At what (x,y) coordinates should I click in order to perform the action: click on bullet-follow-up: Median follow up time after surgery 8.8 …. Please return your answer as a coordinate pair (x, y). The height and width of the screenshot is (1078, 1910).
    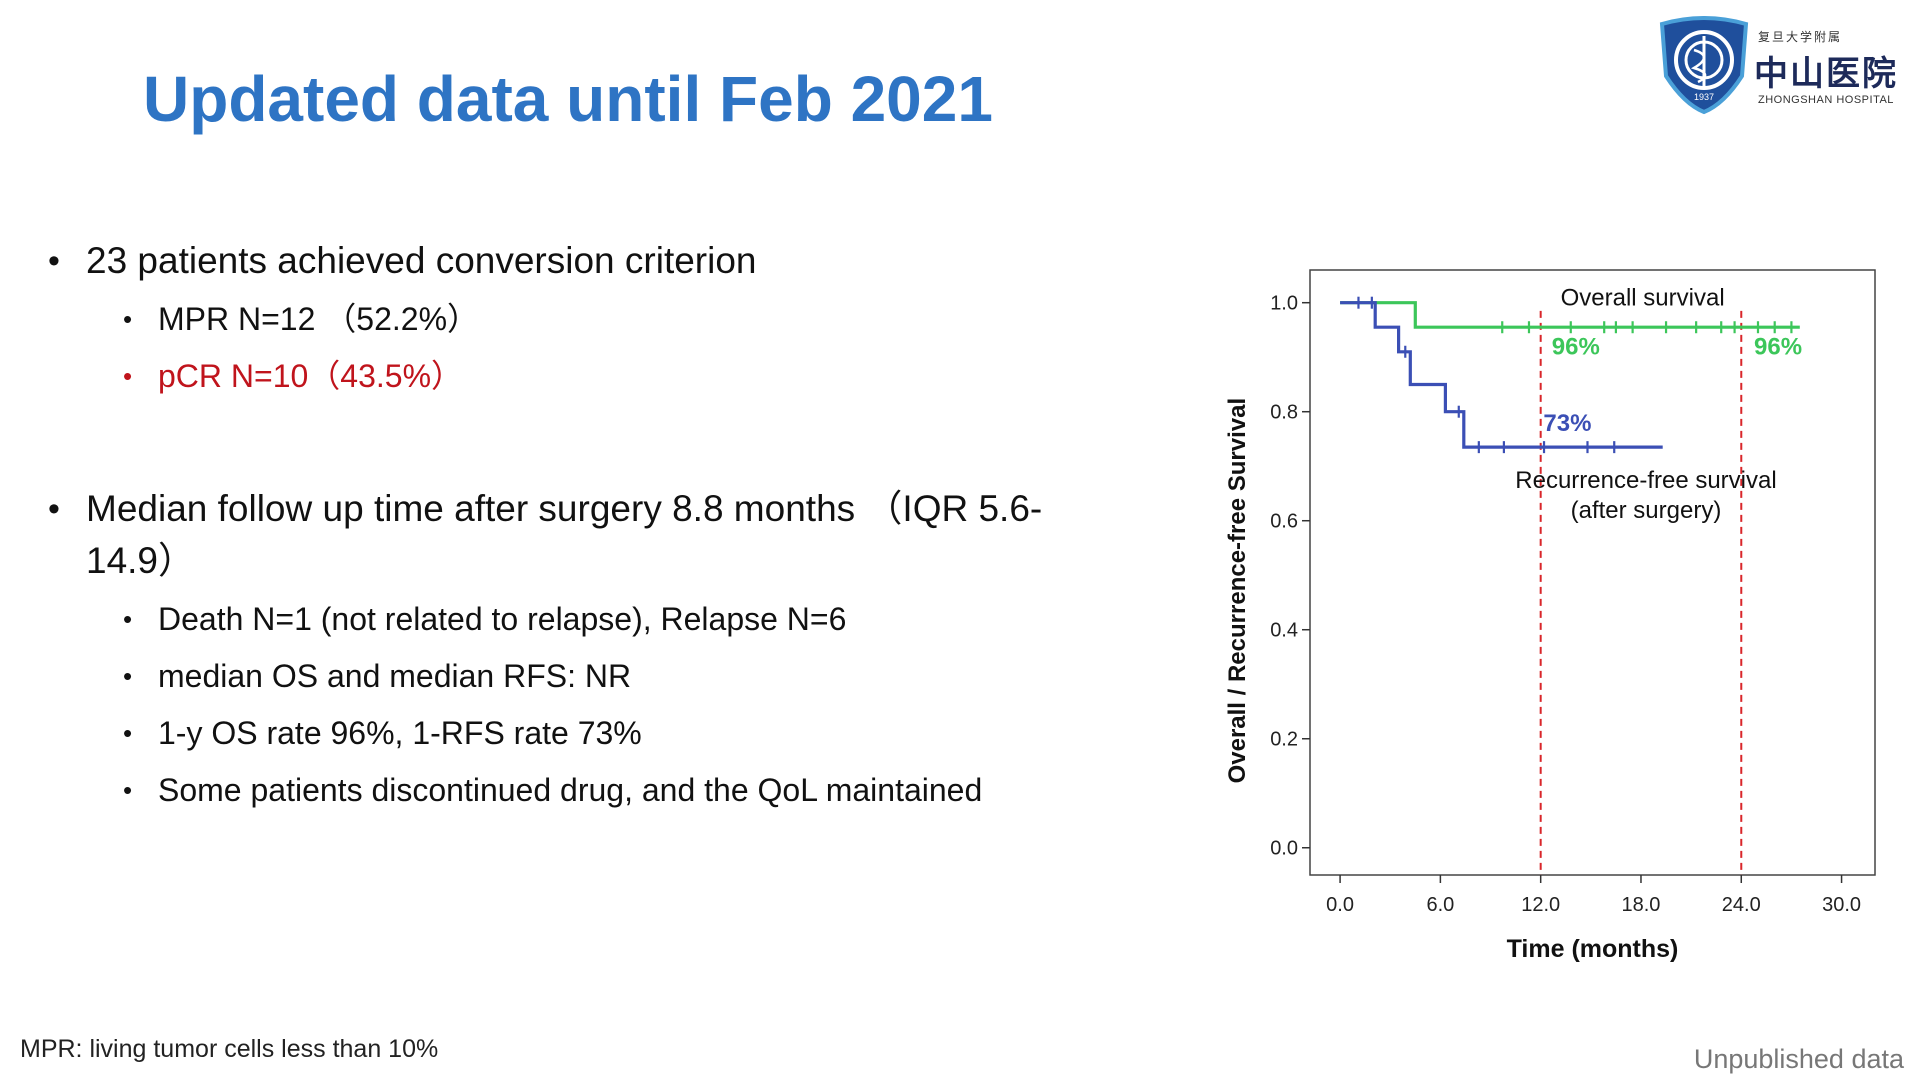
    Looking at the image, I should click on (588, 535).